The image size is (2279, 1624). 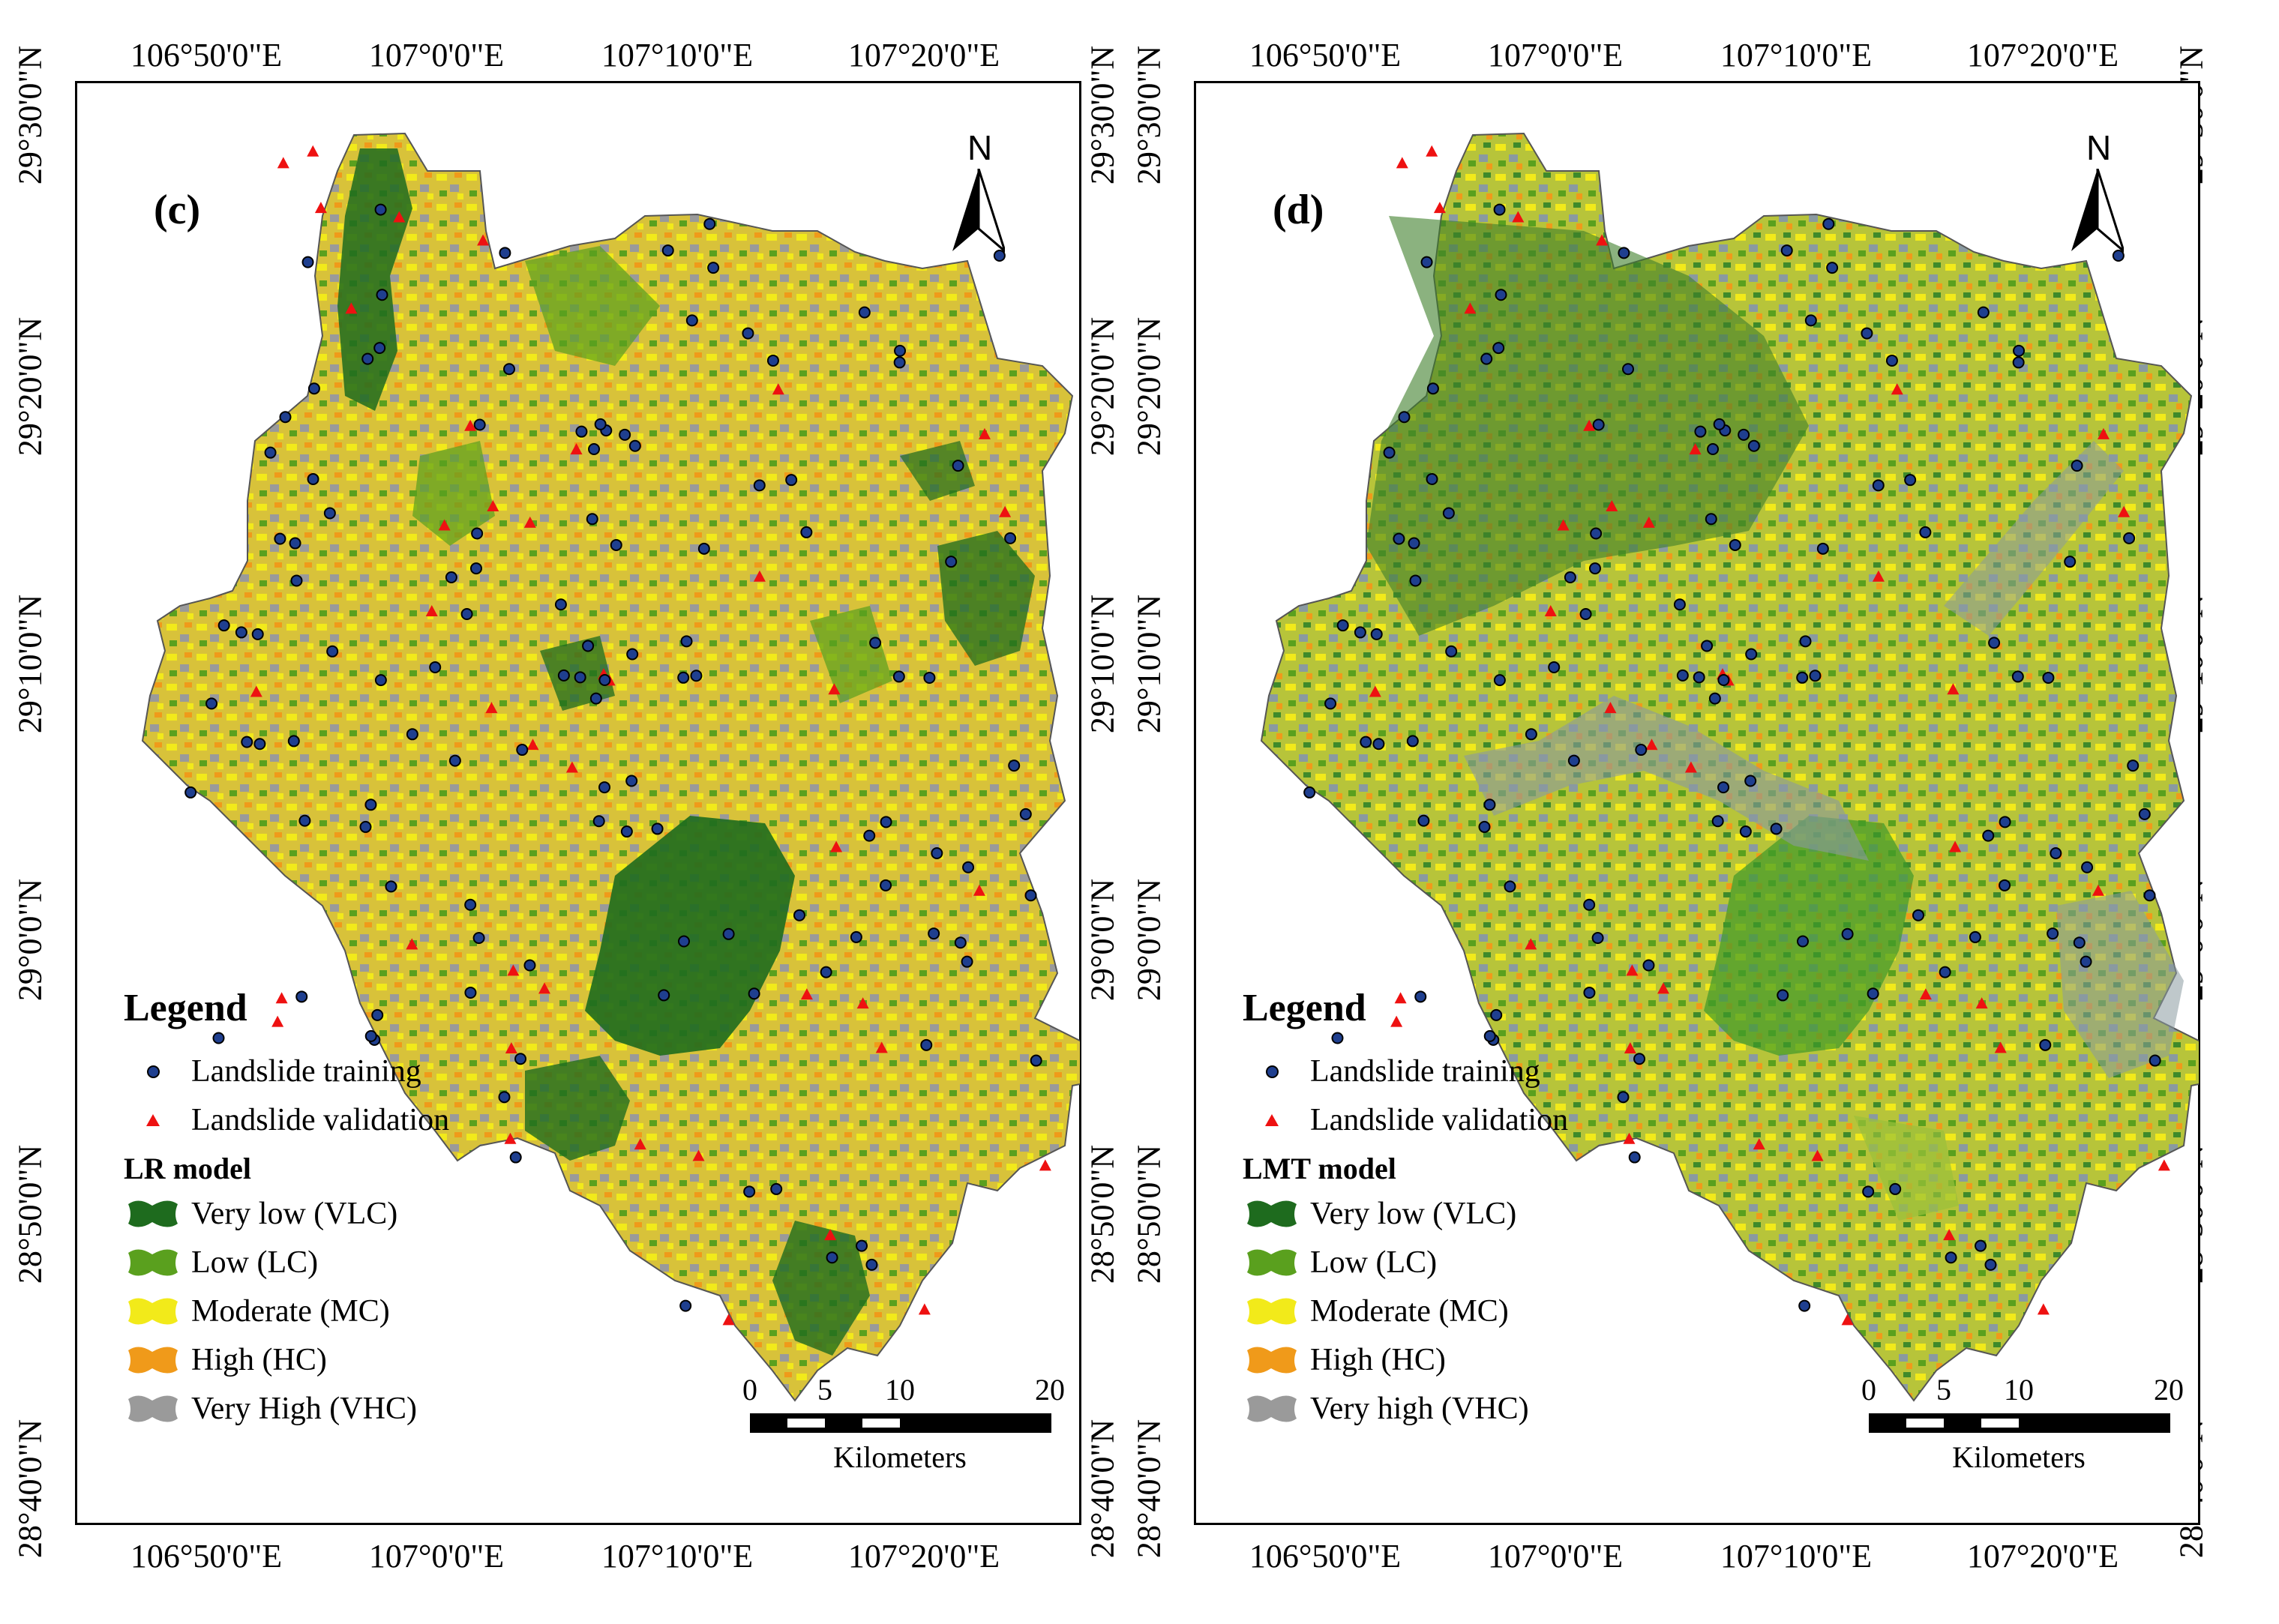 I want to click on lat-tick-right: 29°10'0"N, so click(x=1102, y=664).